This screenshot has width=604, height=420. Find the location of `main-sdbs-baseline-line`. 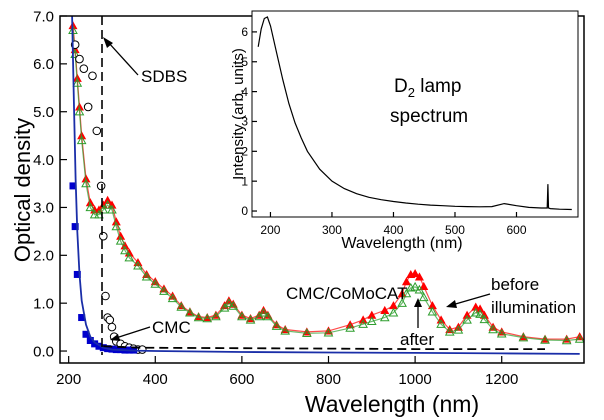

main-sdbs-baseline-line is located at coordinates (324, 347).